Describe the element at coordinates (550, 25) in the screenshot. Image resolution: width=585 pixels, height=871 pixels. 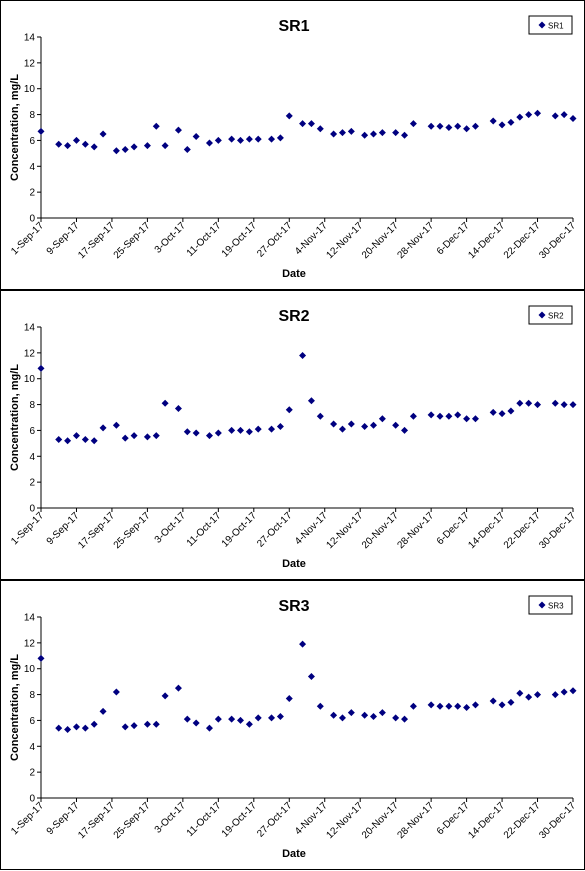
I see `legend: SR1` at that location.